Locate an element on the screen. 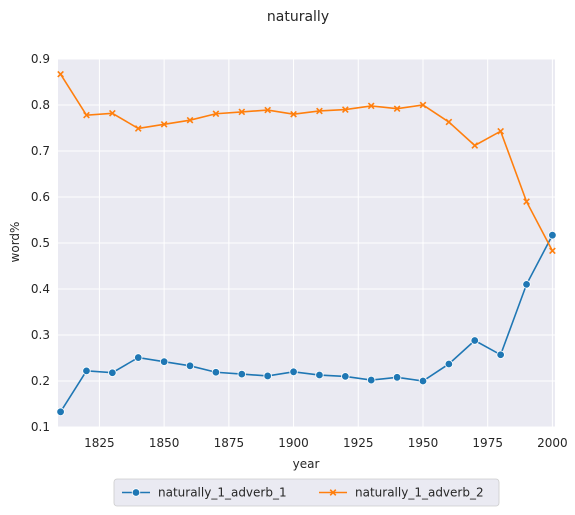 This screenshot has height=515, width=575. y-tick-label: 0.4 is located at coordinates (40, 289).